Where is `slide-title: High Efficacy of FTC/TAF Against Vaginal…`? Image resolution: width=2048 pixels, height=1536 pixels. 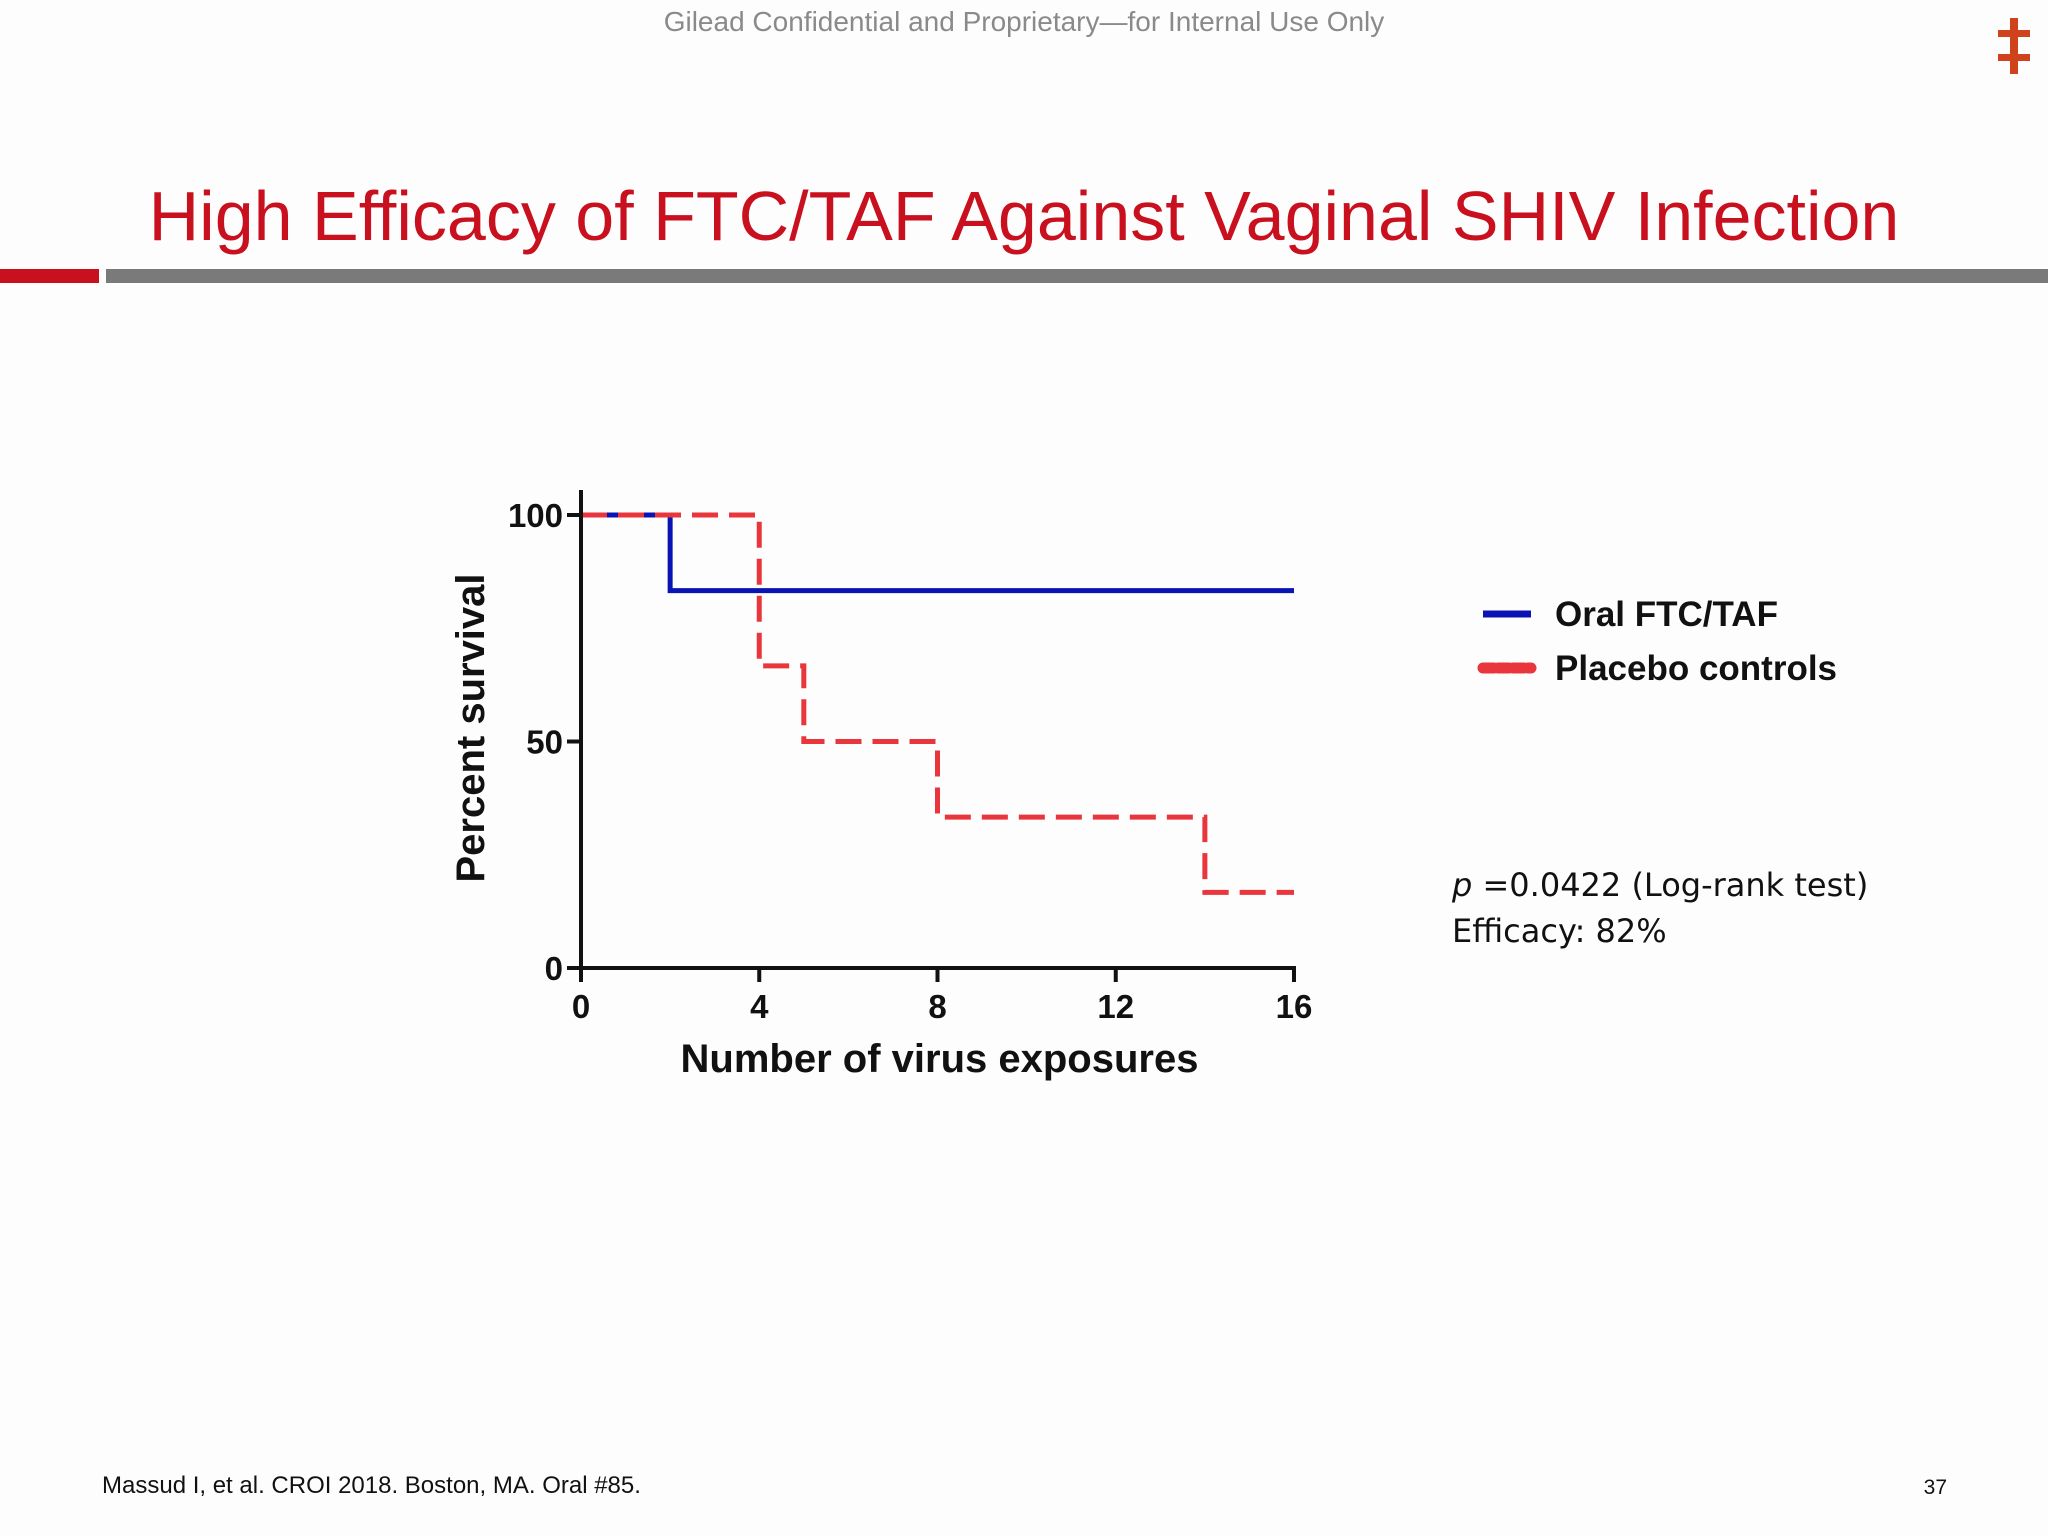 slide-title: High Efficacy of FTC/TAF Against Vaginal… is located at coordinates (1024, 216).